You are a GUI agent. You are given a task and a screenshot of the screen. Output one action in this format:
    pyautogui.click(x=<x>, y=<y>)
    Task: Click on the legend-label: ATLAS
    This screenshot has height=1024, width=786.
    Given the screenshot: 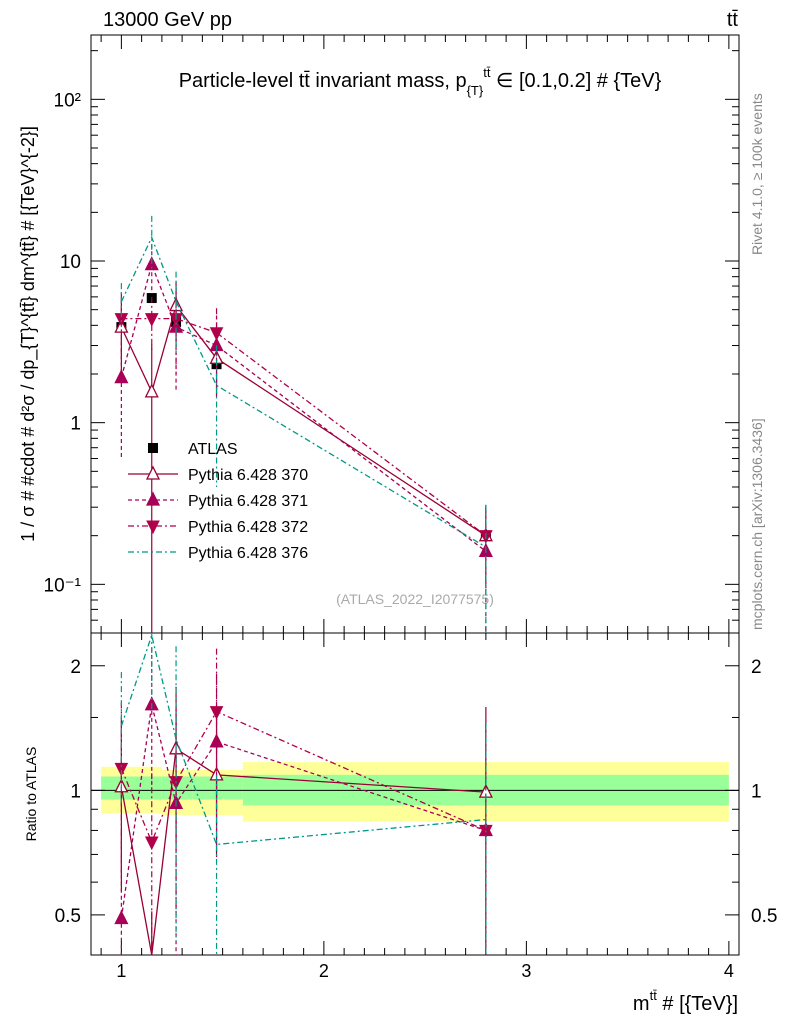 What is the action you would take?
    pyautogui.click(x=213, y=449)
    